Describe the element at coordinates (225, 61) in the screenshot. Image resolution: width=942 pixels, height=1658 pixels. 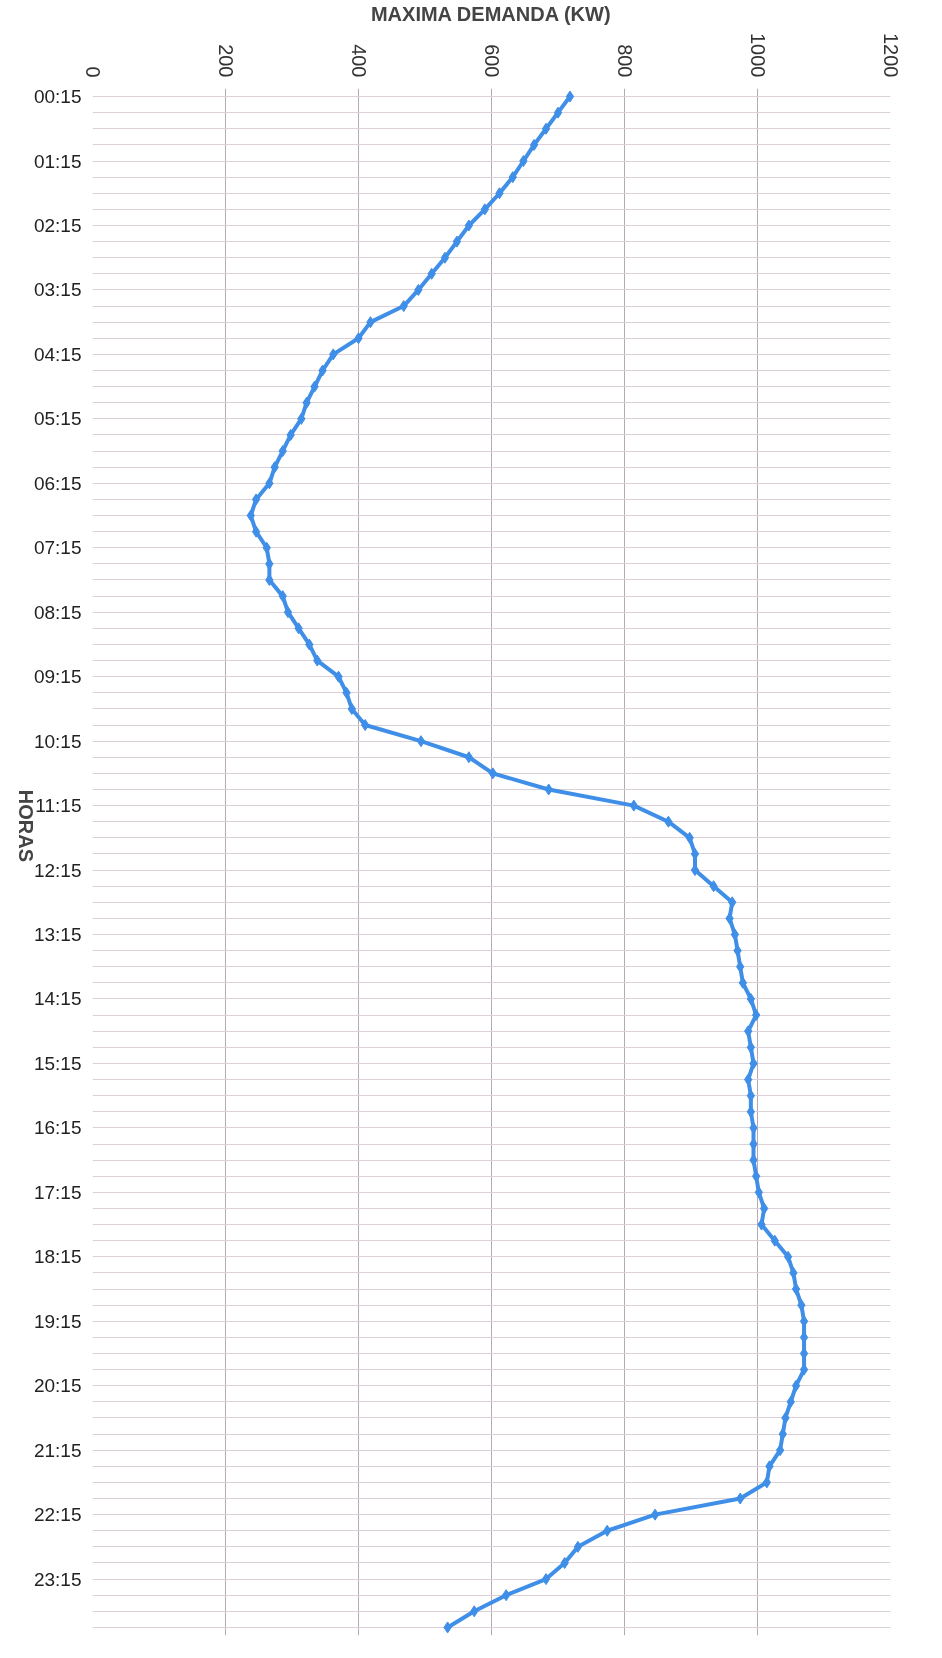
I see `x-tick-label: 200` at that location.